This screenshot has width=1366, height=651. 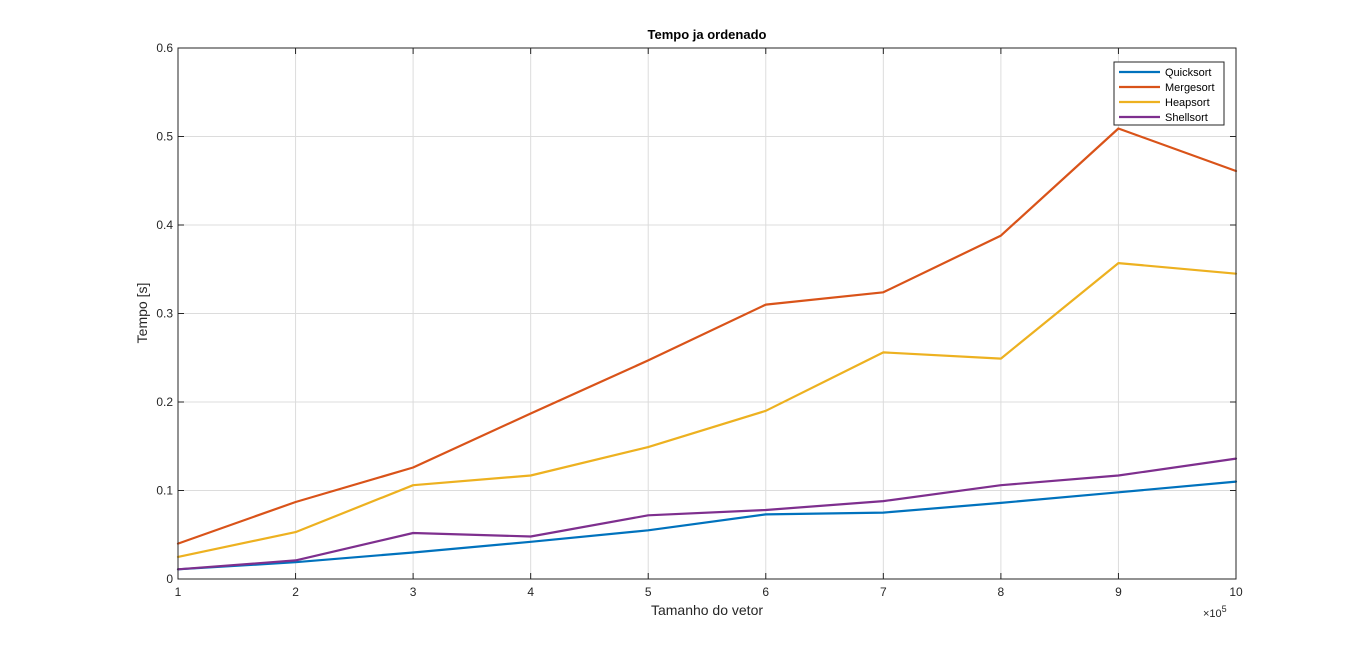 I want to click on legend-label-quicksort: Quicksort, so click(x=1188, y=73).